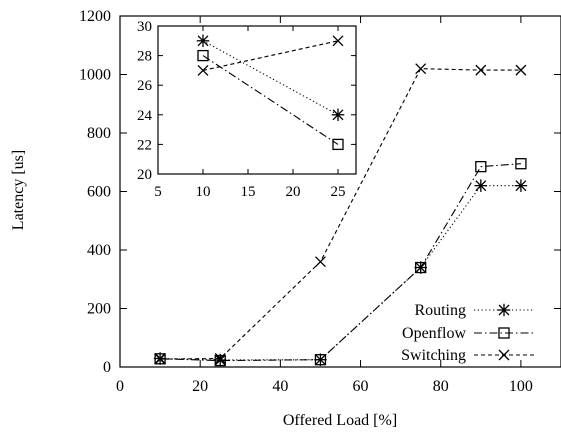 The height and width of the screenshot is (432, 561). I want to click on inset-line-switching, so click(270, 55).